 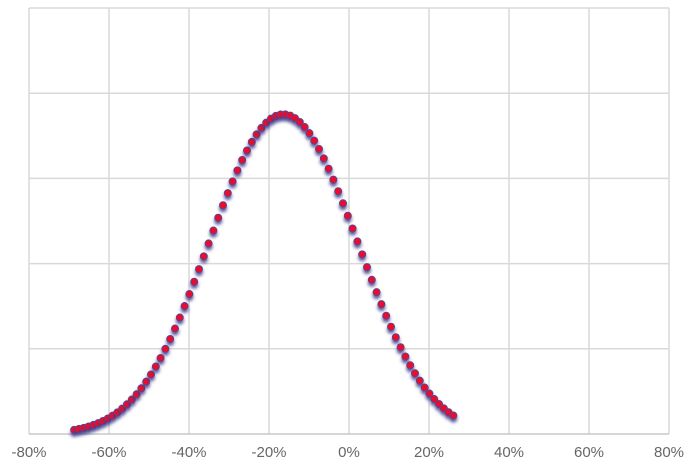 I want to click on x-tick-label: 80%, so click(x=669, y=452).